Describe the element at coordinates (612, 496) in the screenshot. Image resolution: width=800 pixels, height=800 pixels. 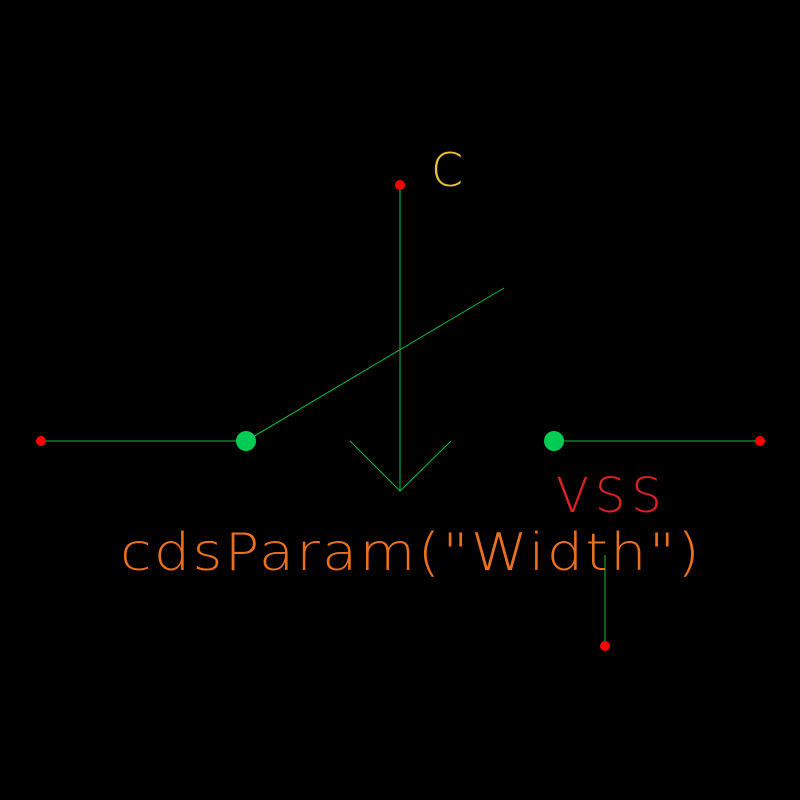
I see `vss-pin-label: VSS` at that location.